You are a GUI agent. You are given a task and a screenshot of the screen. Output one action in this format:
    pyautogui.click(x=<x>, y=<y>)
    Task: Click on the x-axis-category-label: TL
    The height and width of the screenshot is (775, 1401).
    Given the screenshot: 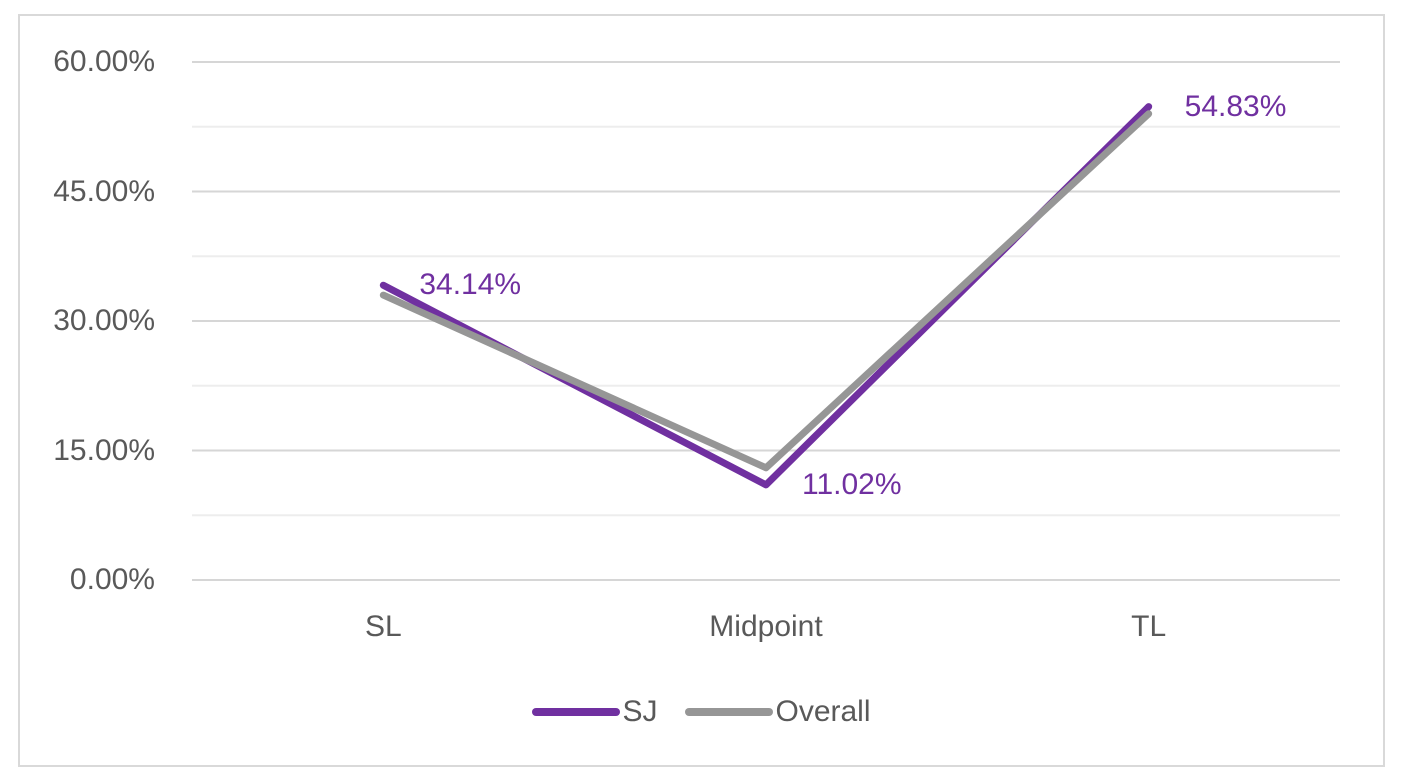 What is the action you would take?
    pyautogui.click(x=1149, y=626)
    